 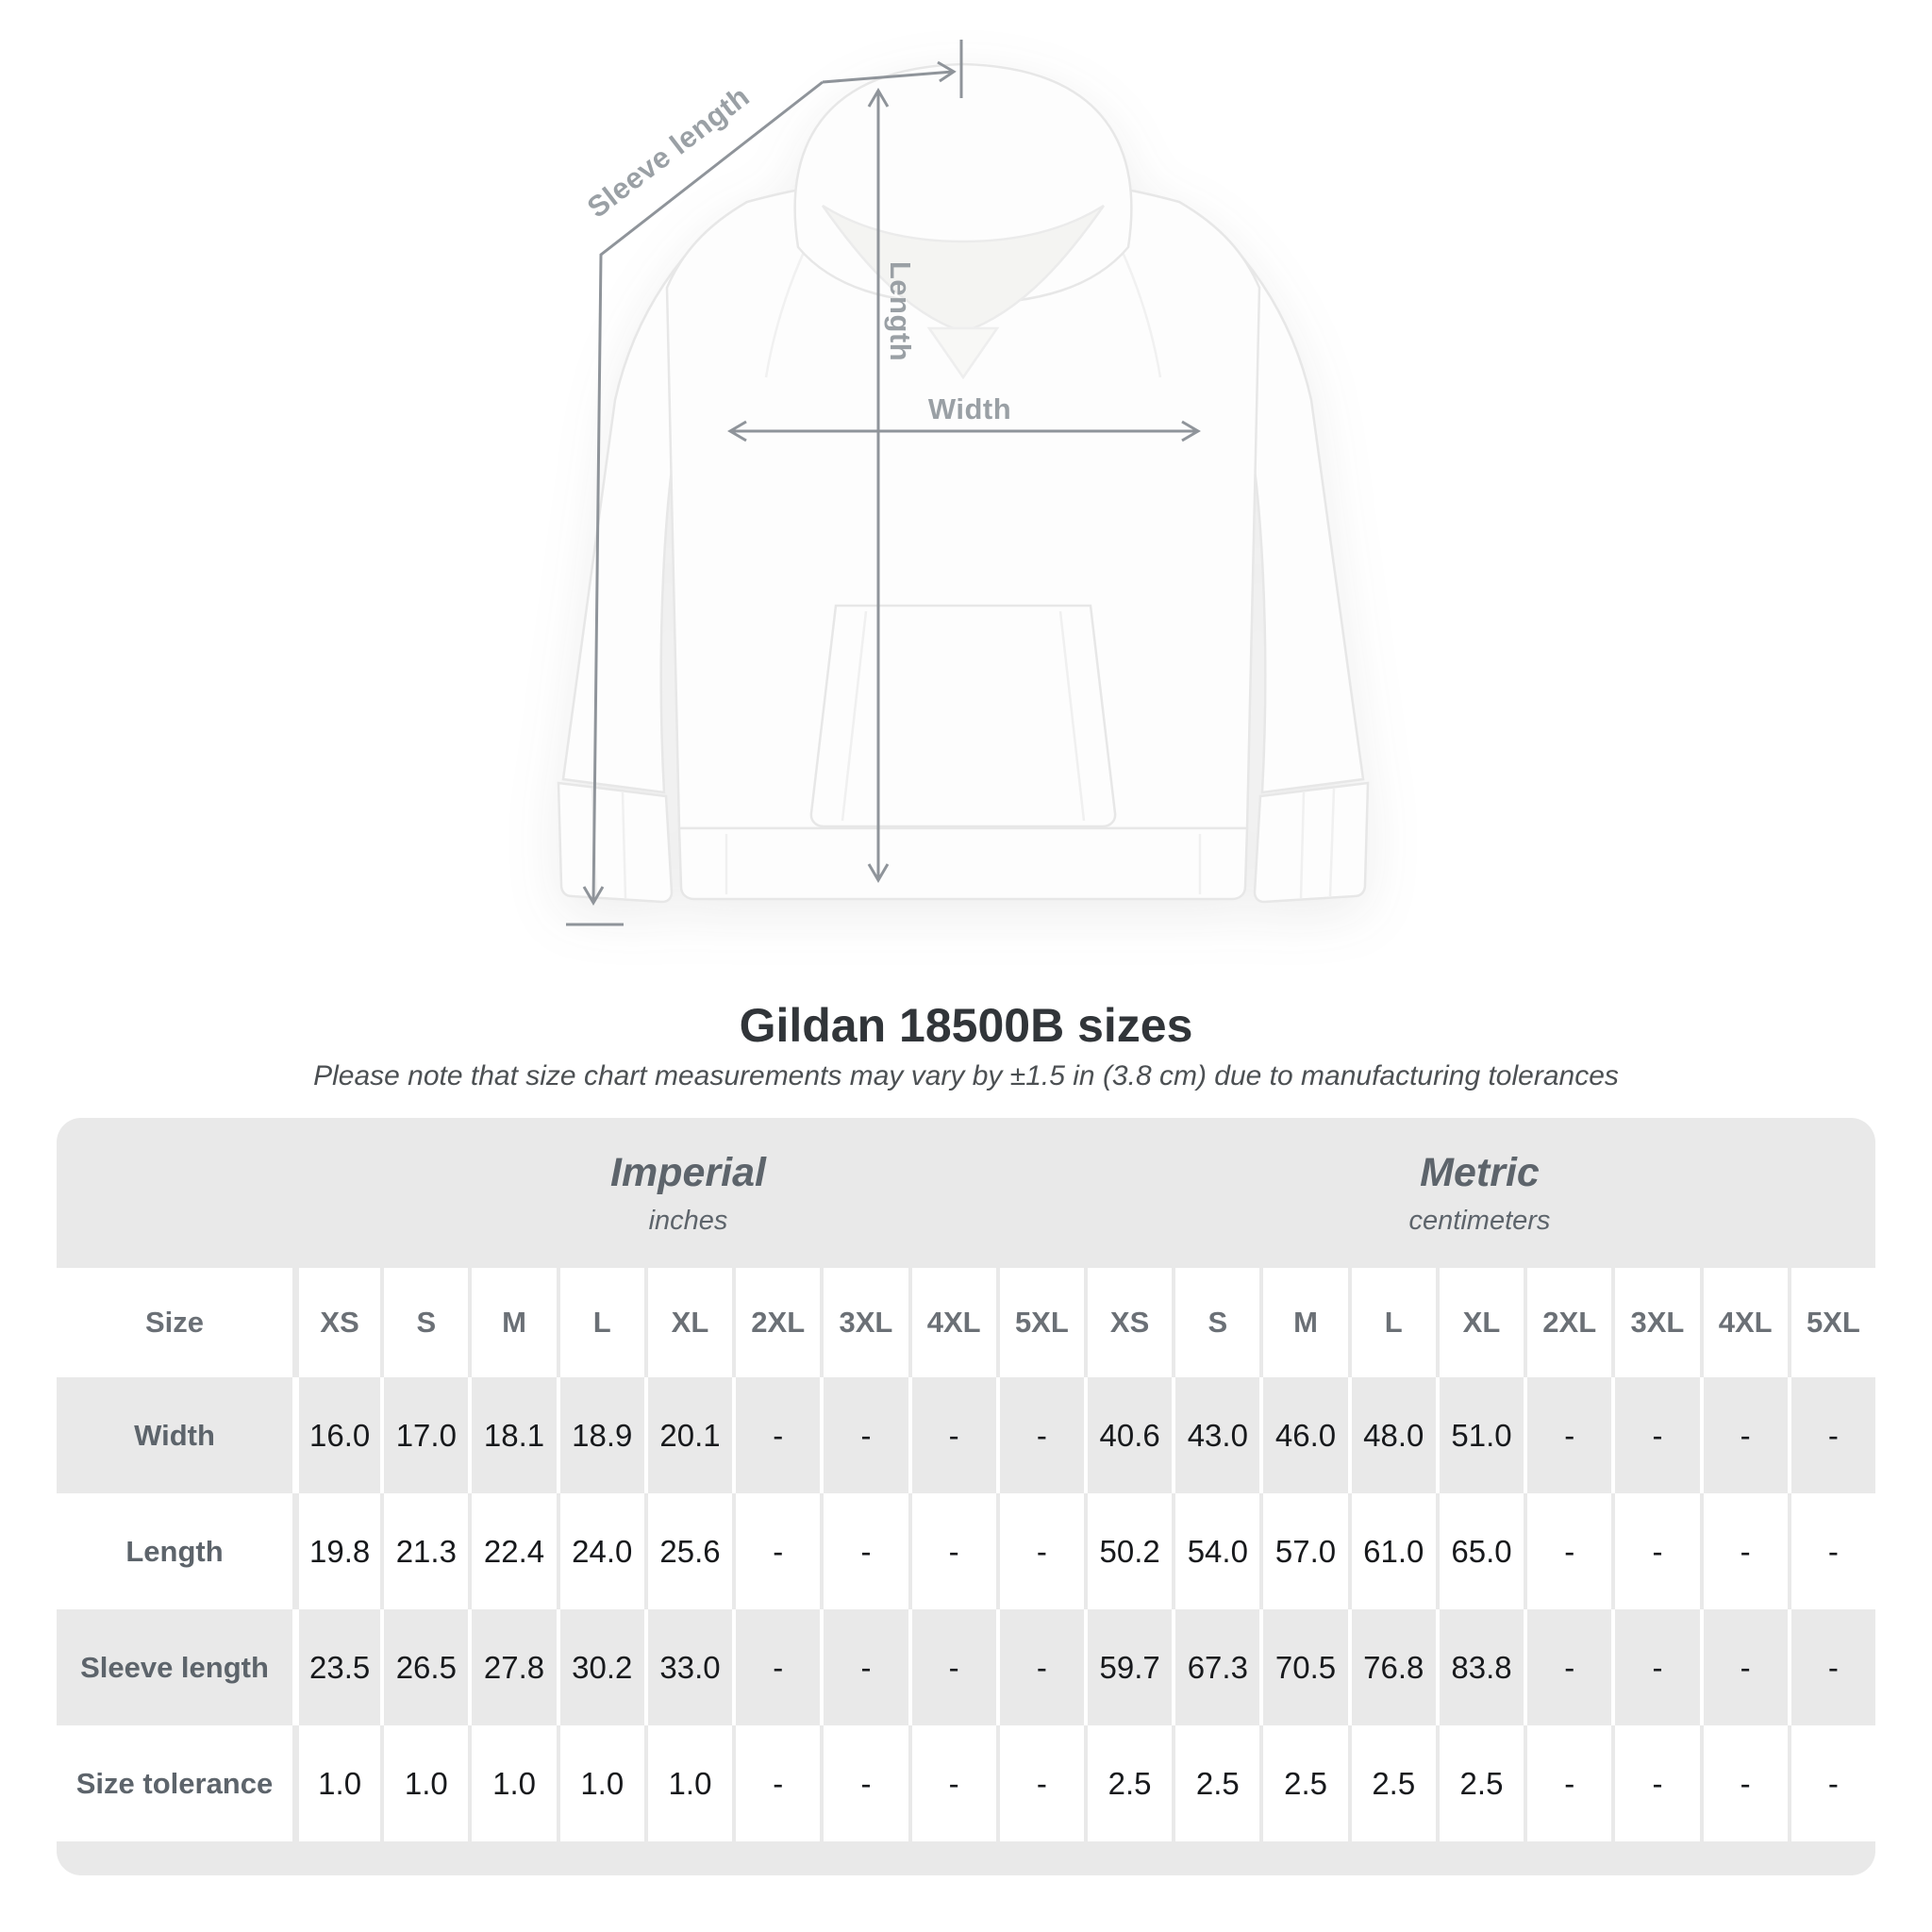 I want to click on value-cell: 23.5, so click(x=336, y=1667).